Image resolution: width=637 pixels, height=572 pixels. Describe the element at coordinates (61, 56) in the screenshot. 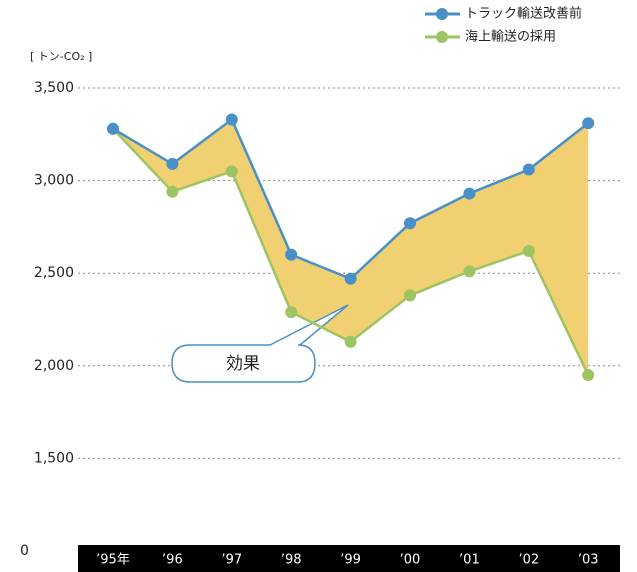

I see `y-axis-label: [ トン-CO₂ ]` at that location.